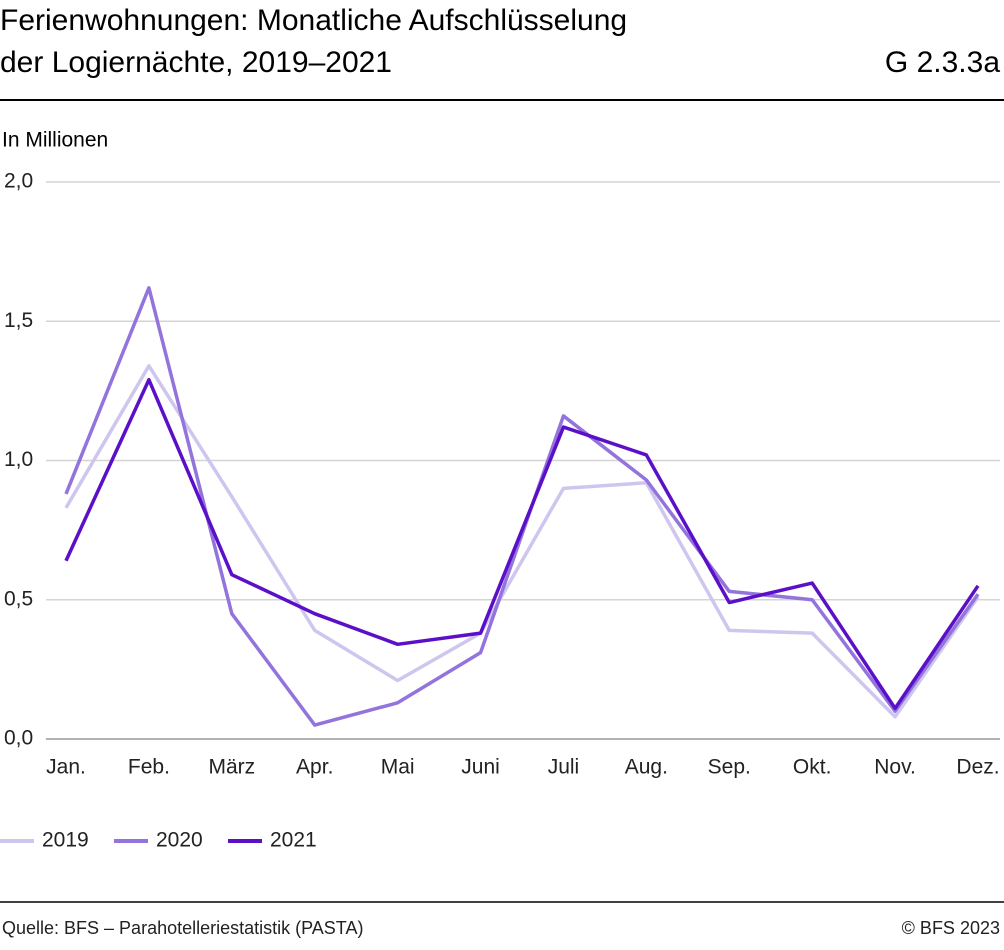  Describe the element at coordinates (951, 928) in the screenshot. I see `copyright: © BFS 2023` at that location.